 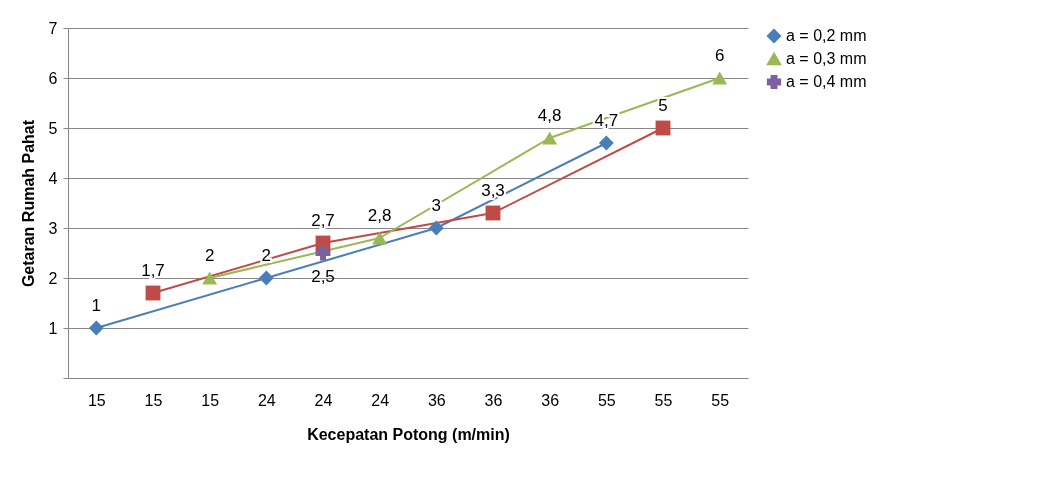 I want to click on data-label: 1, so click(x=96, y=305).